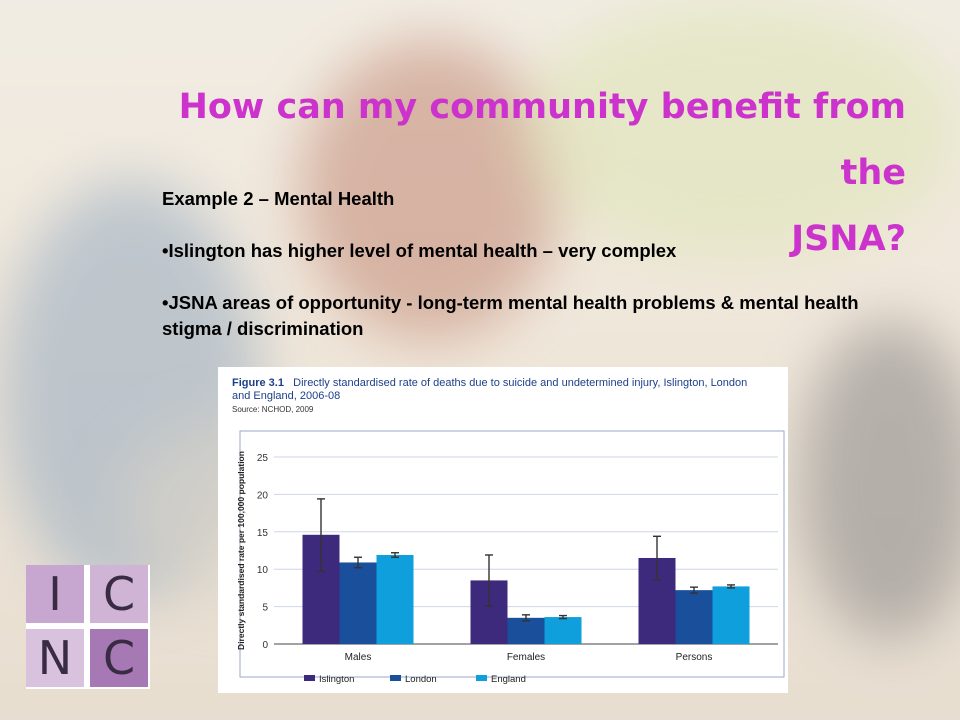  What do you see at coordinates (848, 239) in the screenshot?
I see `title-line-2: JSNA?` at bounding box center [848, 239].